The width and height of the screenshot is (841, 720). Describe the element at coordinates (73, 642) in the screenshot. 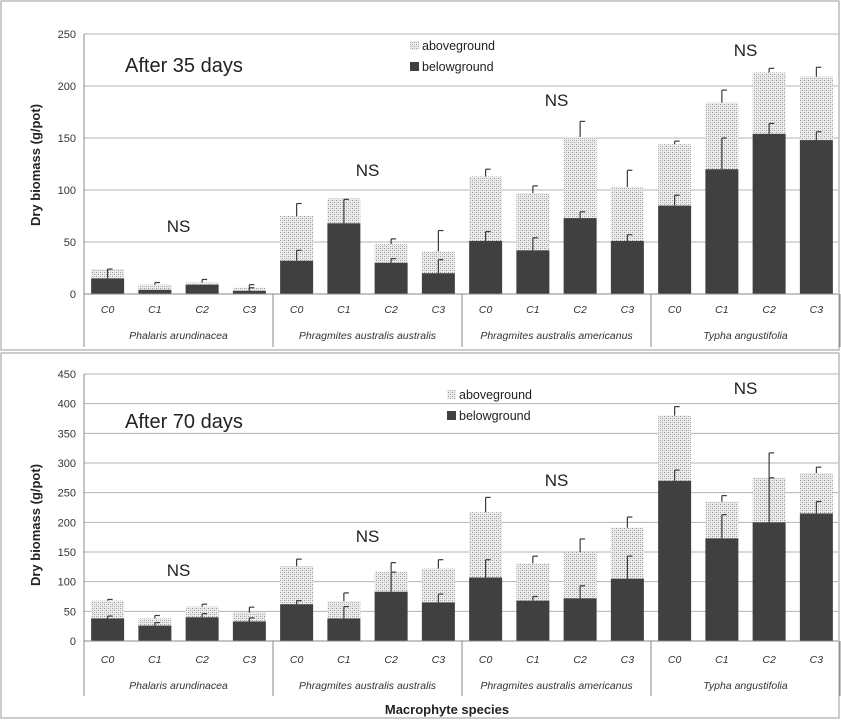

I see `y-tick-label: 0` at that location.